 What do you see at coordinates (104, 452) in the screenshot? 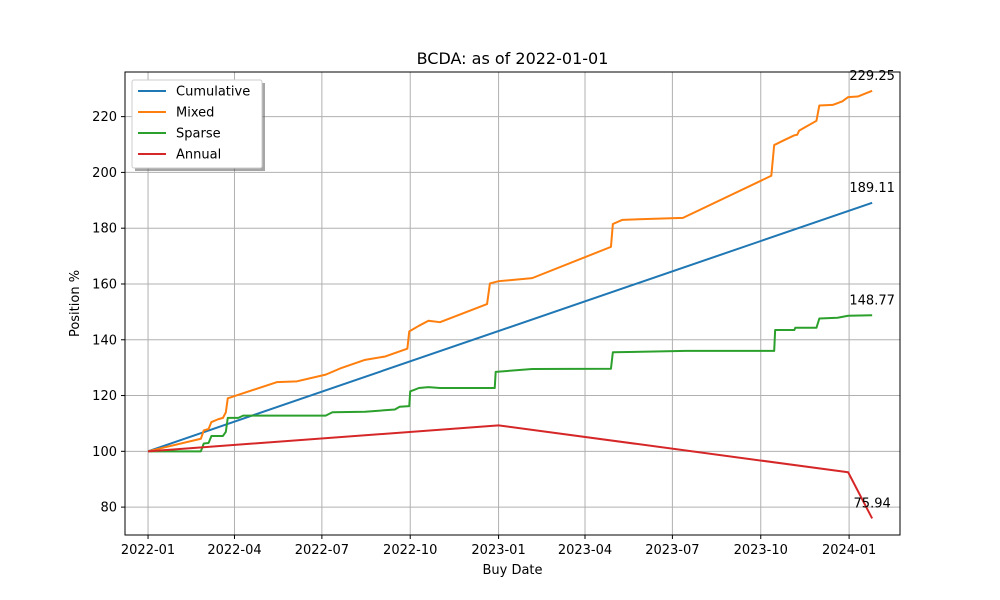
I see `y-tick-label: 100` at bounding box center [104, 452].